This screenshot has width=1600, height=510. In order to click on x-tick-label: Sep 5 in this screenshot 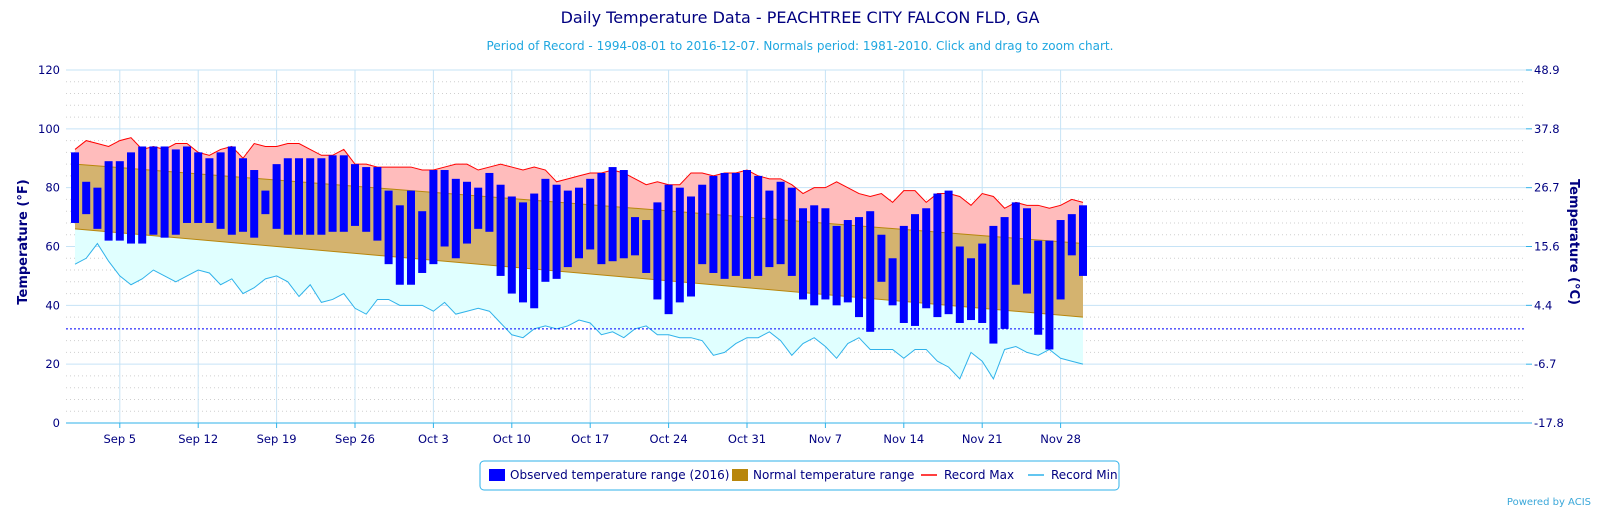, I will do `click(119, 439)`.